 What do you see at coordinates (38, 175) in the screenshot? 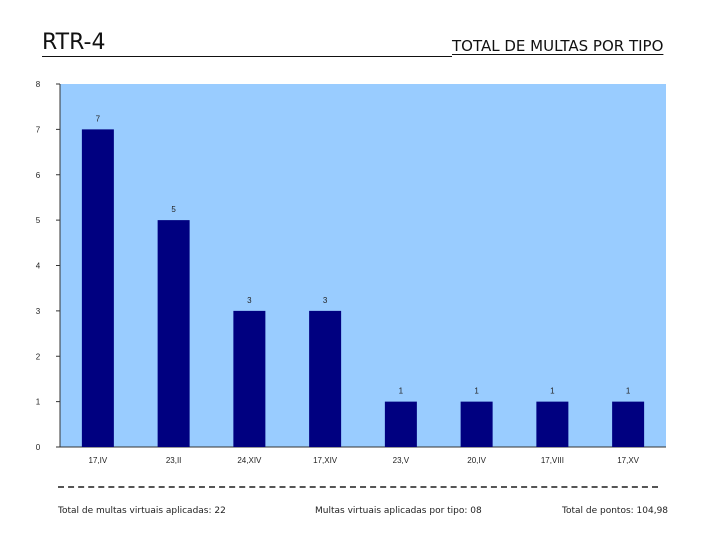
I see `y-tick-label: 6` at bounding box center [38, 175].